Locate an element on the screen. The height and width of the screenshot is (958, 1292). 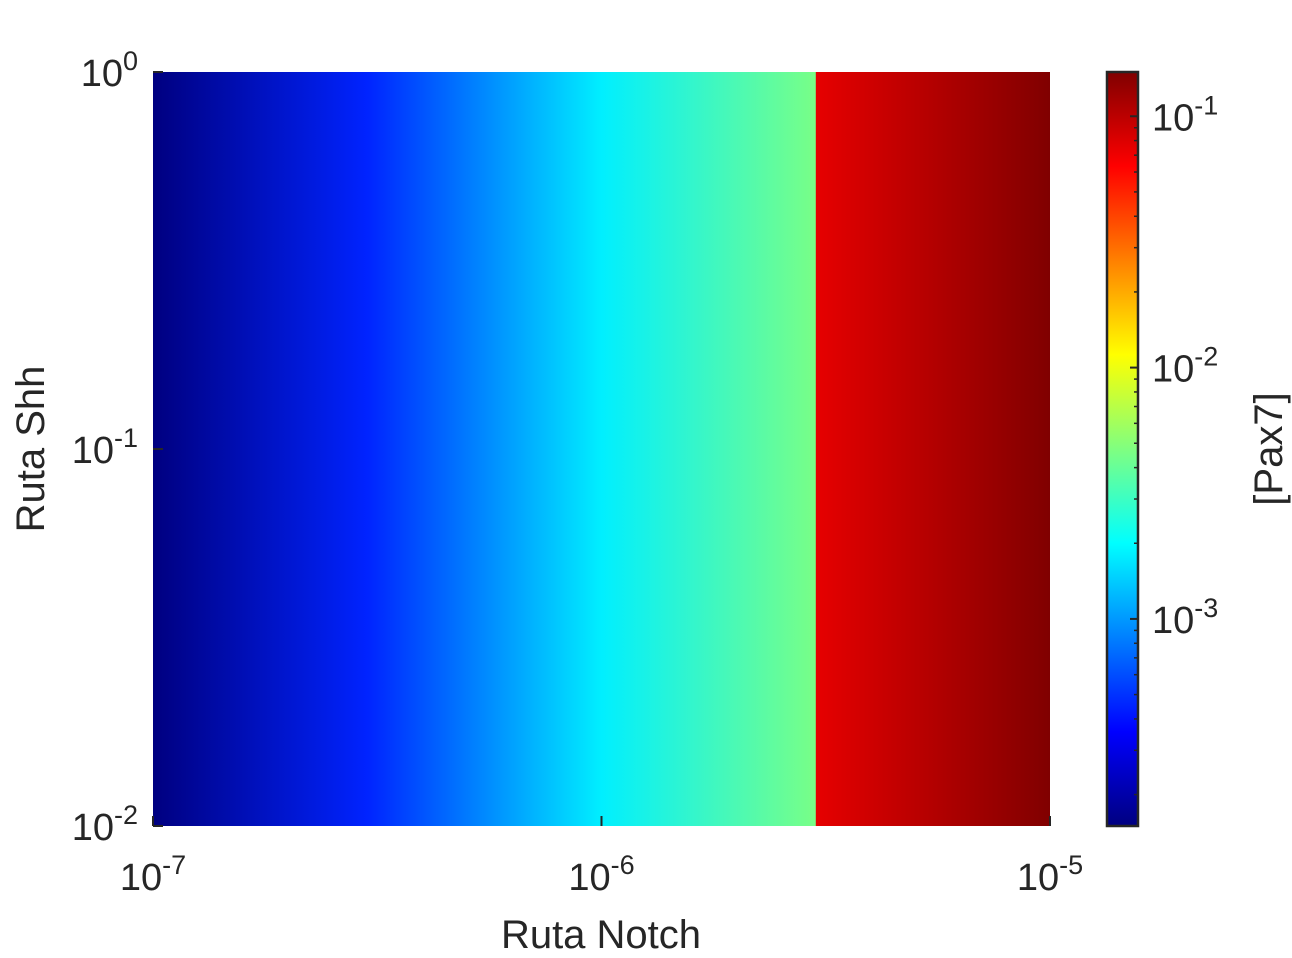
y-axis-label: Ruta Shh is located at coordinates (31, 449).